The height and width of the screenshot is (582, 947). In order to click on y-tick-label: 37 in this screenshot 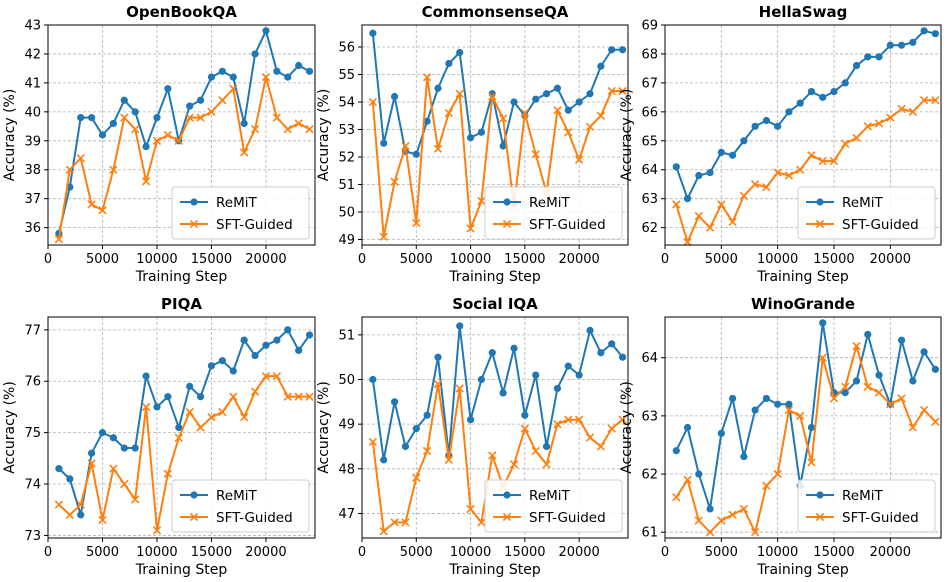, I will do `click(32, 199)`.